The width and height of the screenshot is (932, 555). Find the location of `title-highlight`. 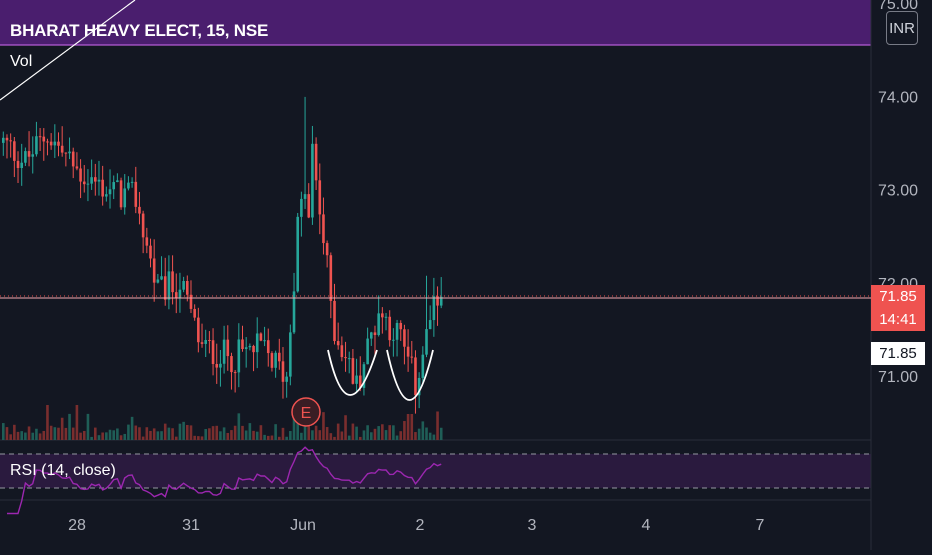

title-highlight is located at coordinates (435, 22).